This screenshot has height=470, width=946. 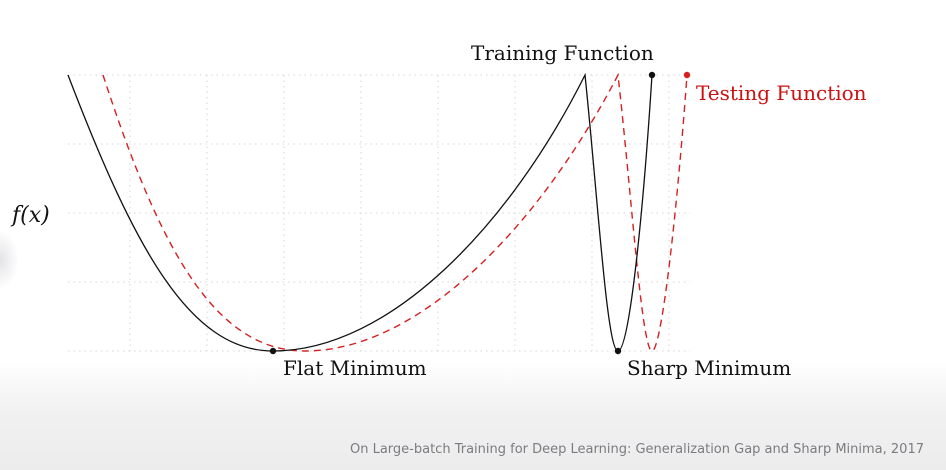 I want to click on training-function-label: Training Function, so click(x=562, y=53).